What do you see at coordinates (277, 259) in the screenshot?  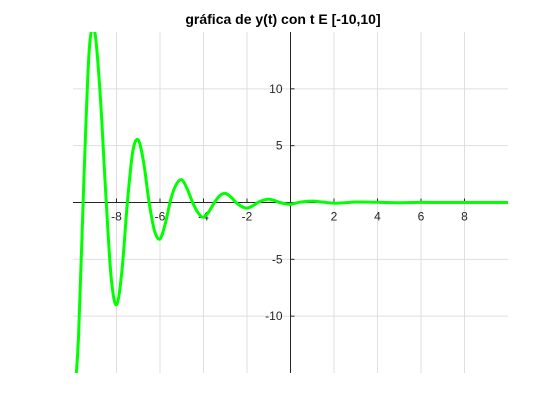 I see `y-tick-label: -5` at bounding box center [277, 259].